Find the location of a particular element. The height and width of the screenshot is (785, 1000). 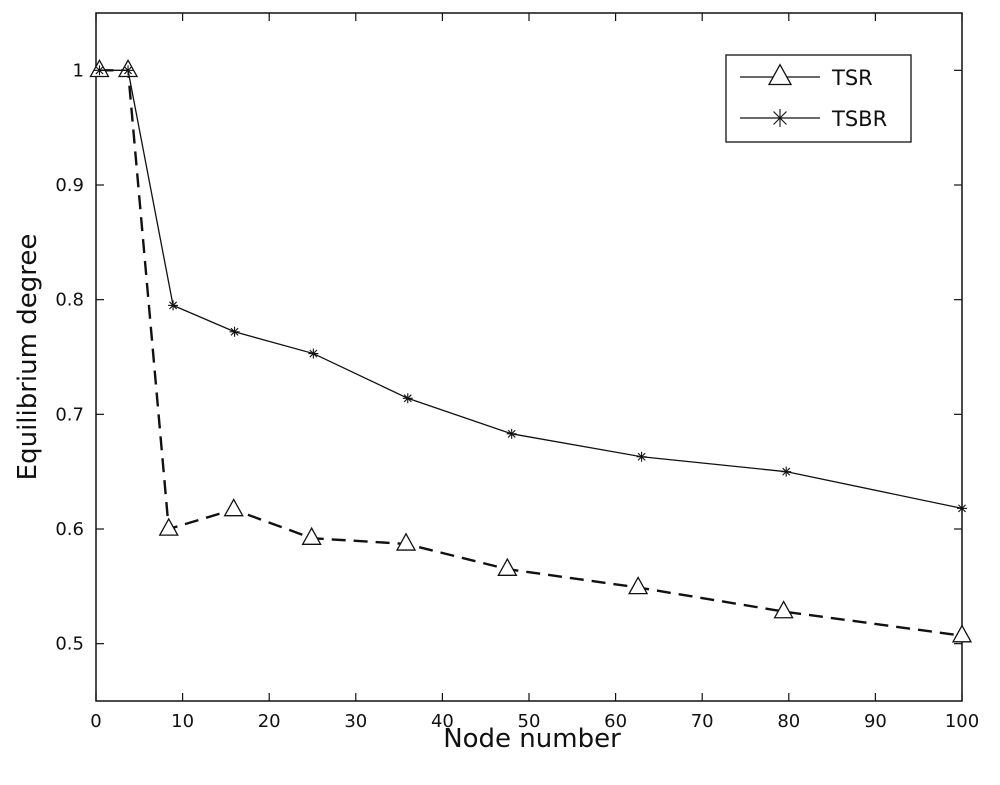

x-tick-label: 0 is located at coordinates (95, 721).